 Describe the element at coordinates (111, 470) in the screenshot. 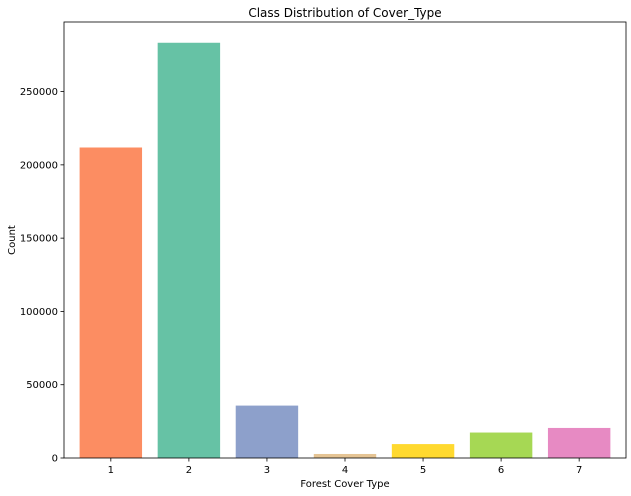

I see `x-tick-label-1: 1` at that location.